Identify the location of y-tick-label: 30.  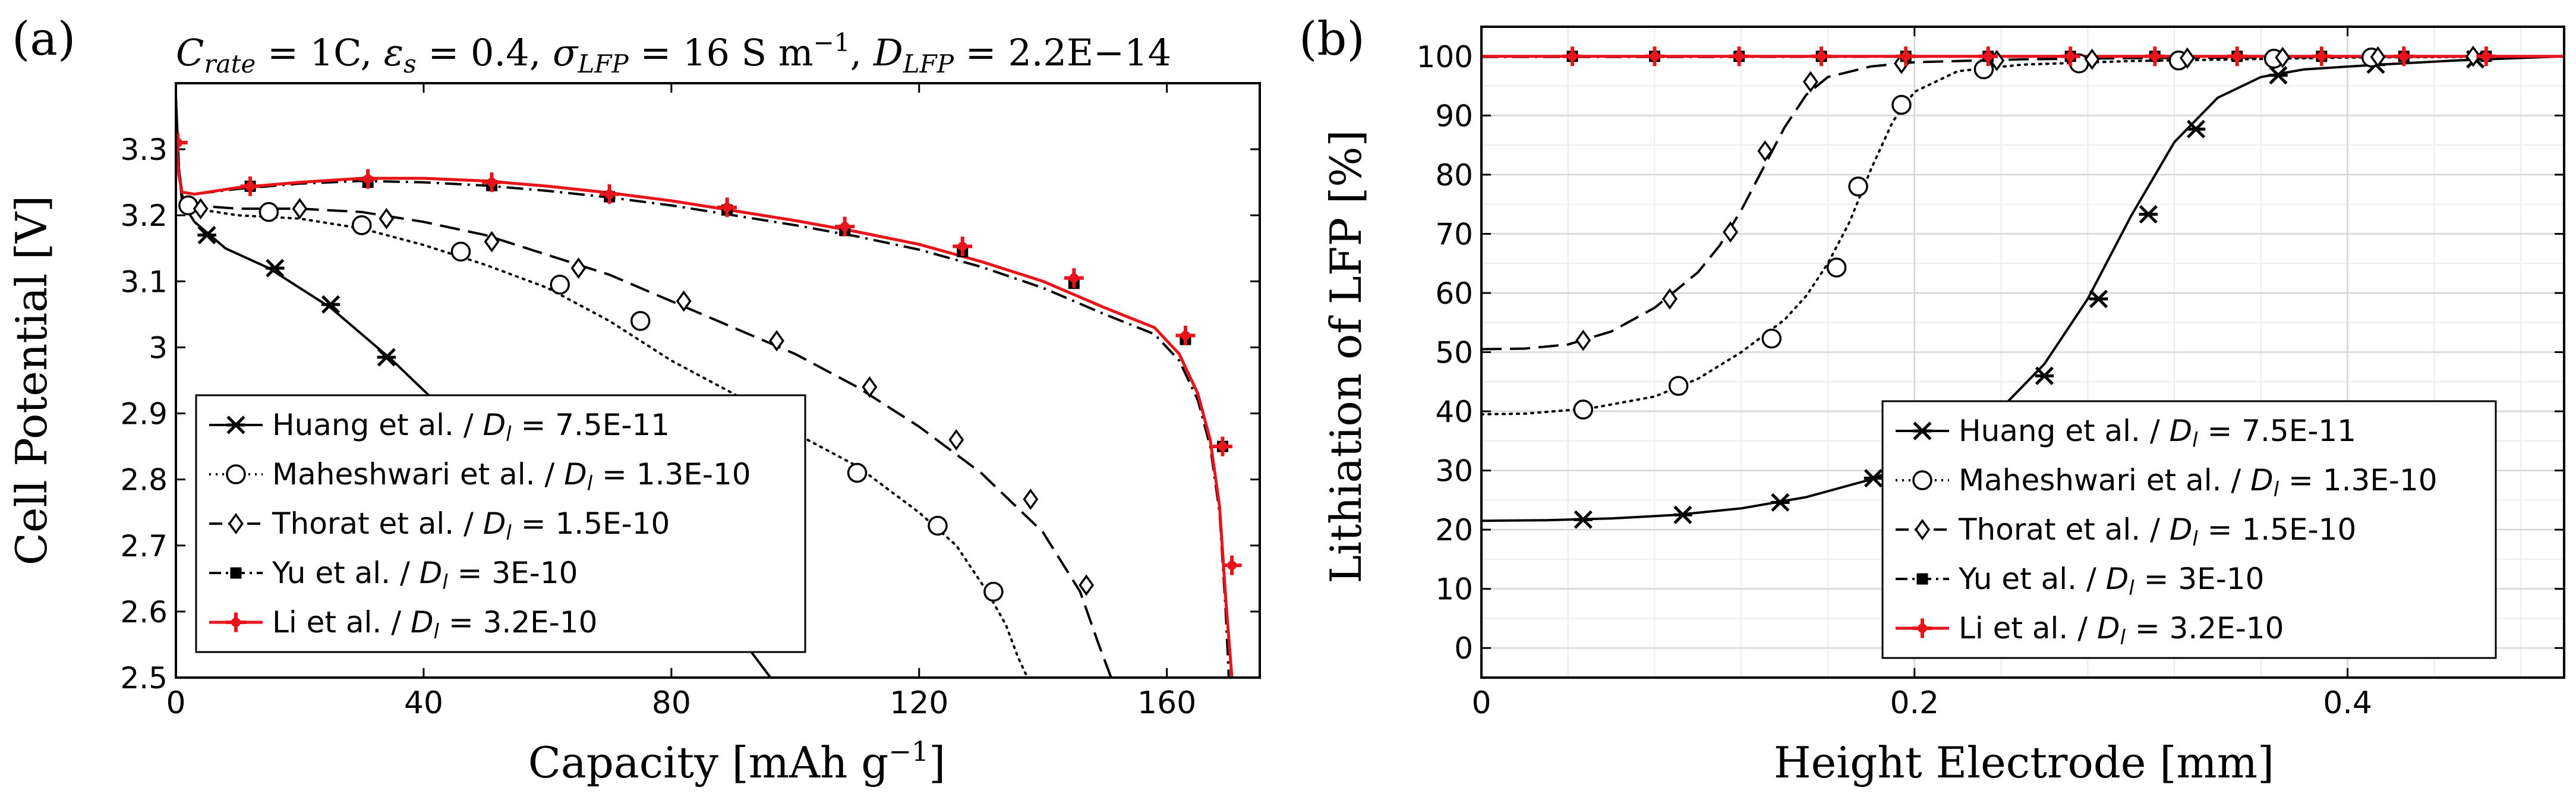
(1454, 471).